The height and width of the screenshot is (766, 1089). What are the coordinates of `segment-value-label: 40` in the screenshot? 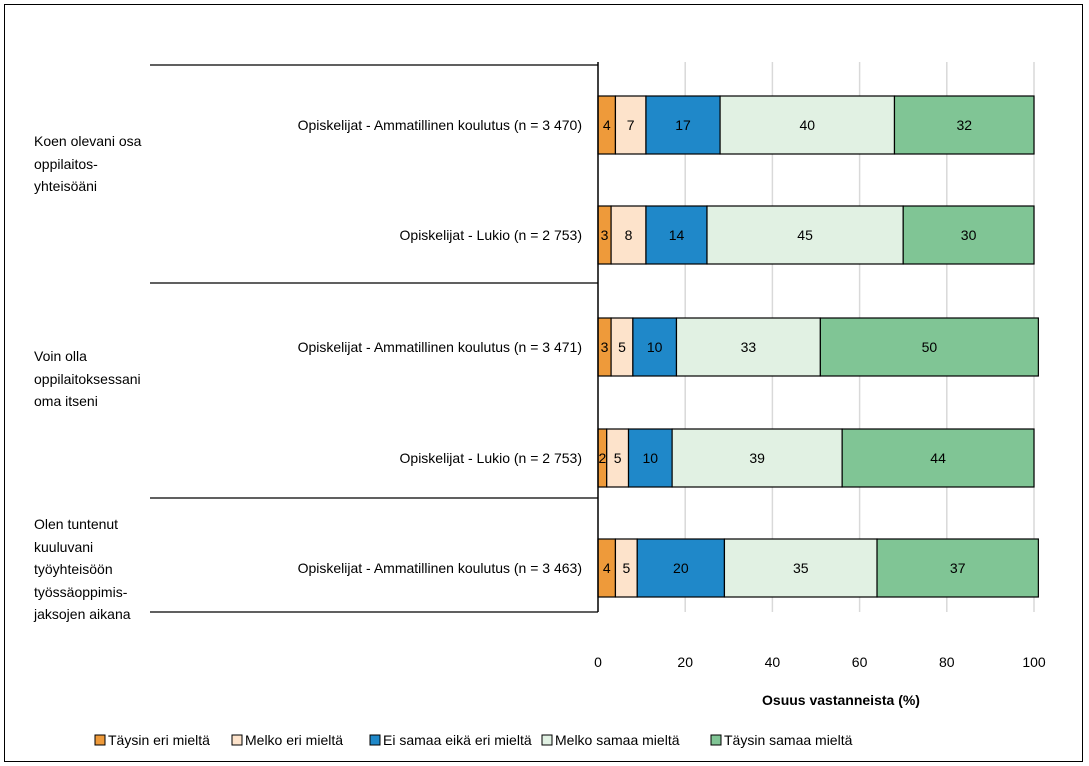 It's located at (807, 125).